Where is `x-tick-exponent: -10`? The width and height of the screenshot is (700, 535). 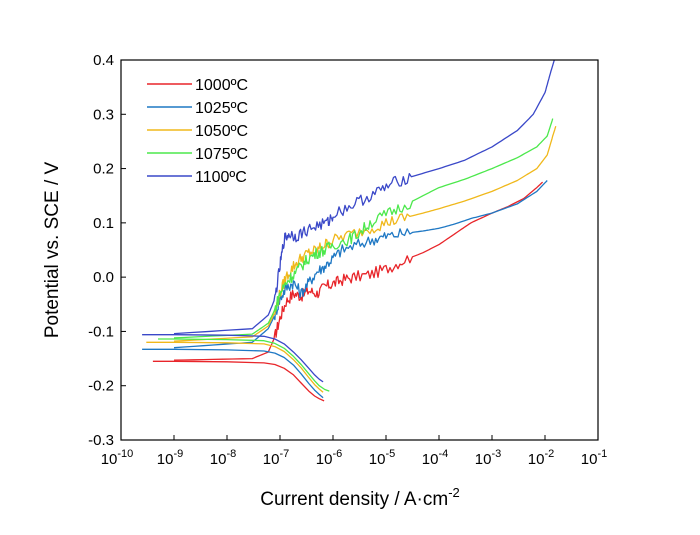 x-tick-exponent: -10 is located at coordinates (125, 454).